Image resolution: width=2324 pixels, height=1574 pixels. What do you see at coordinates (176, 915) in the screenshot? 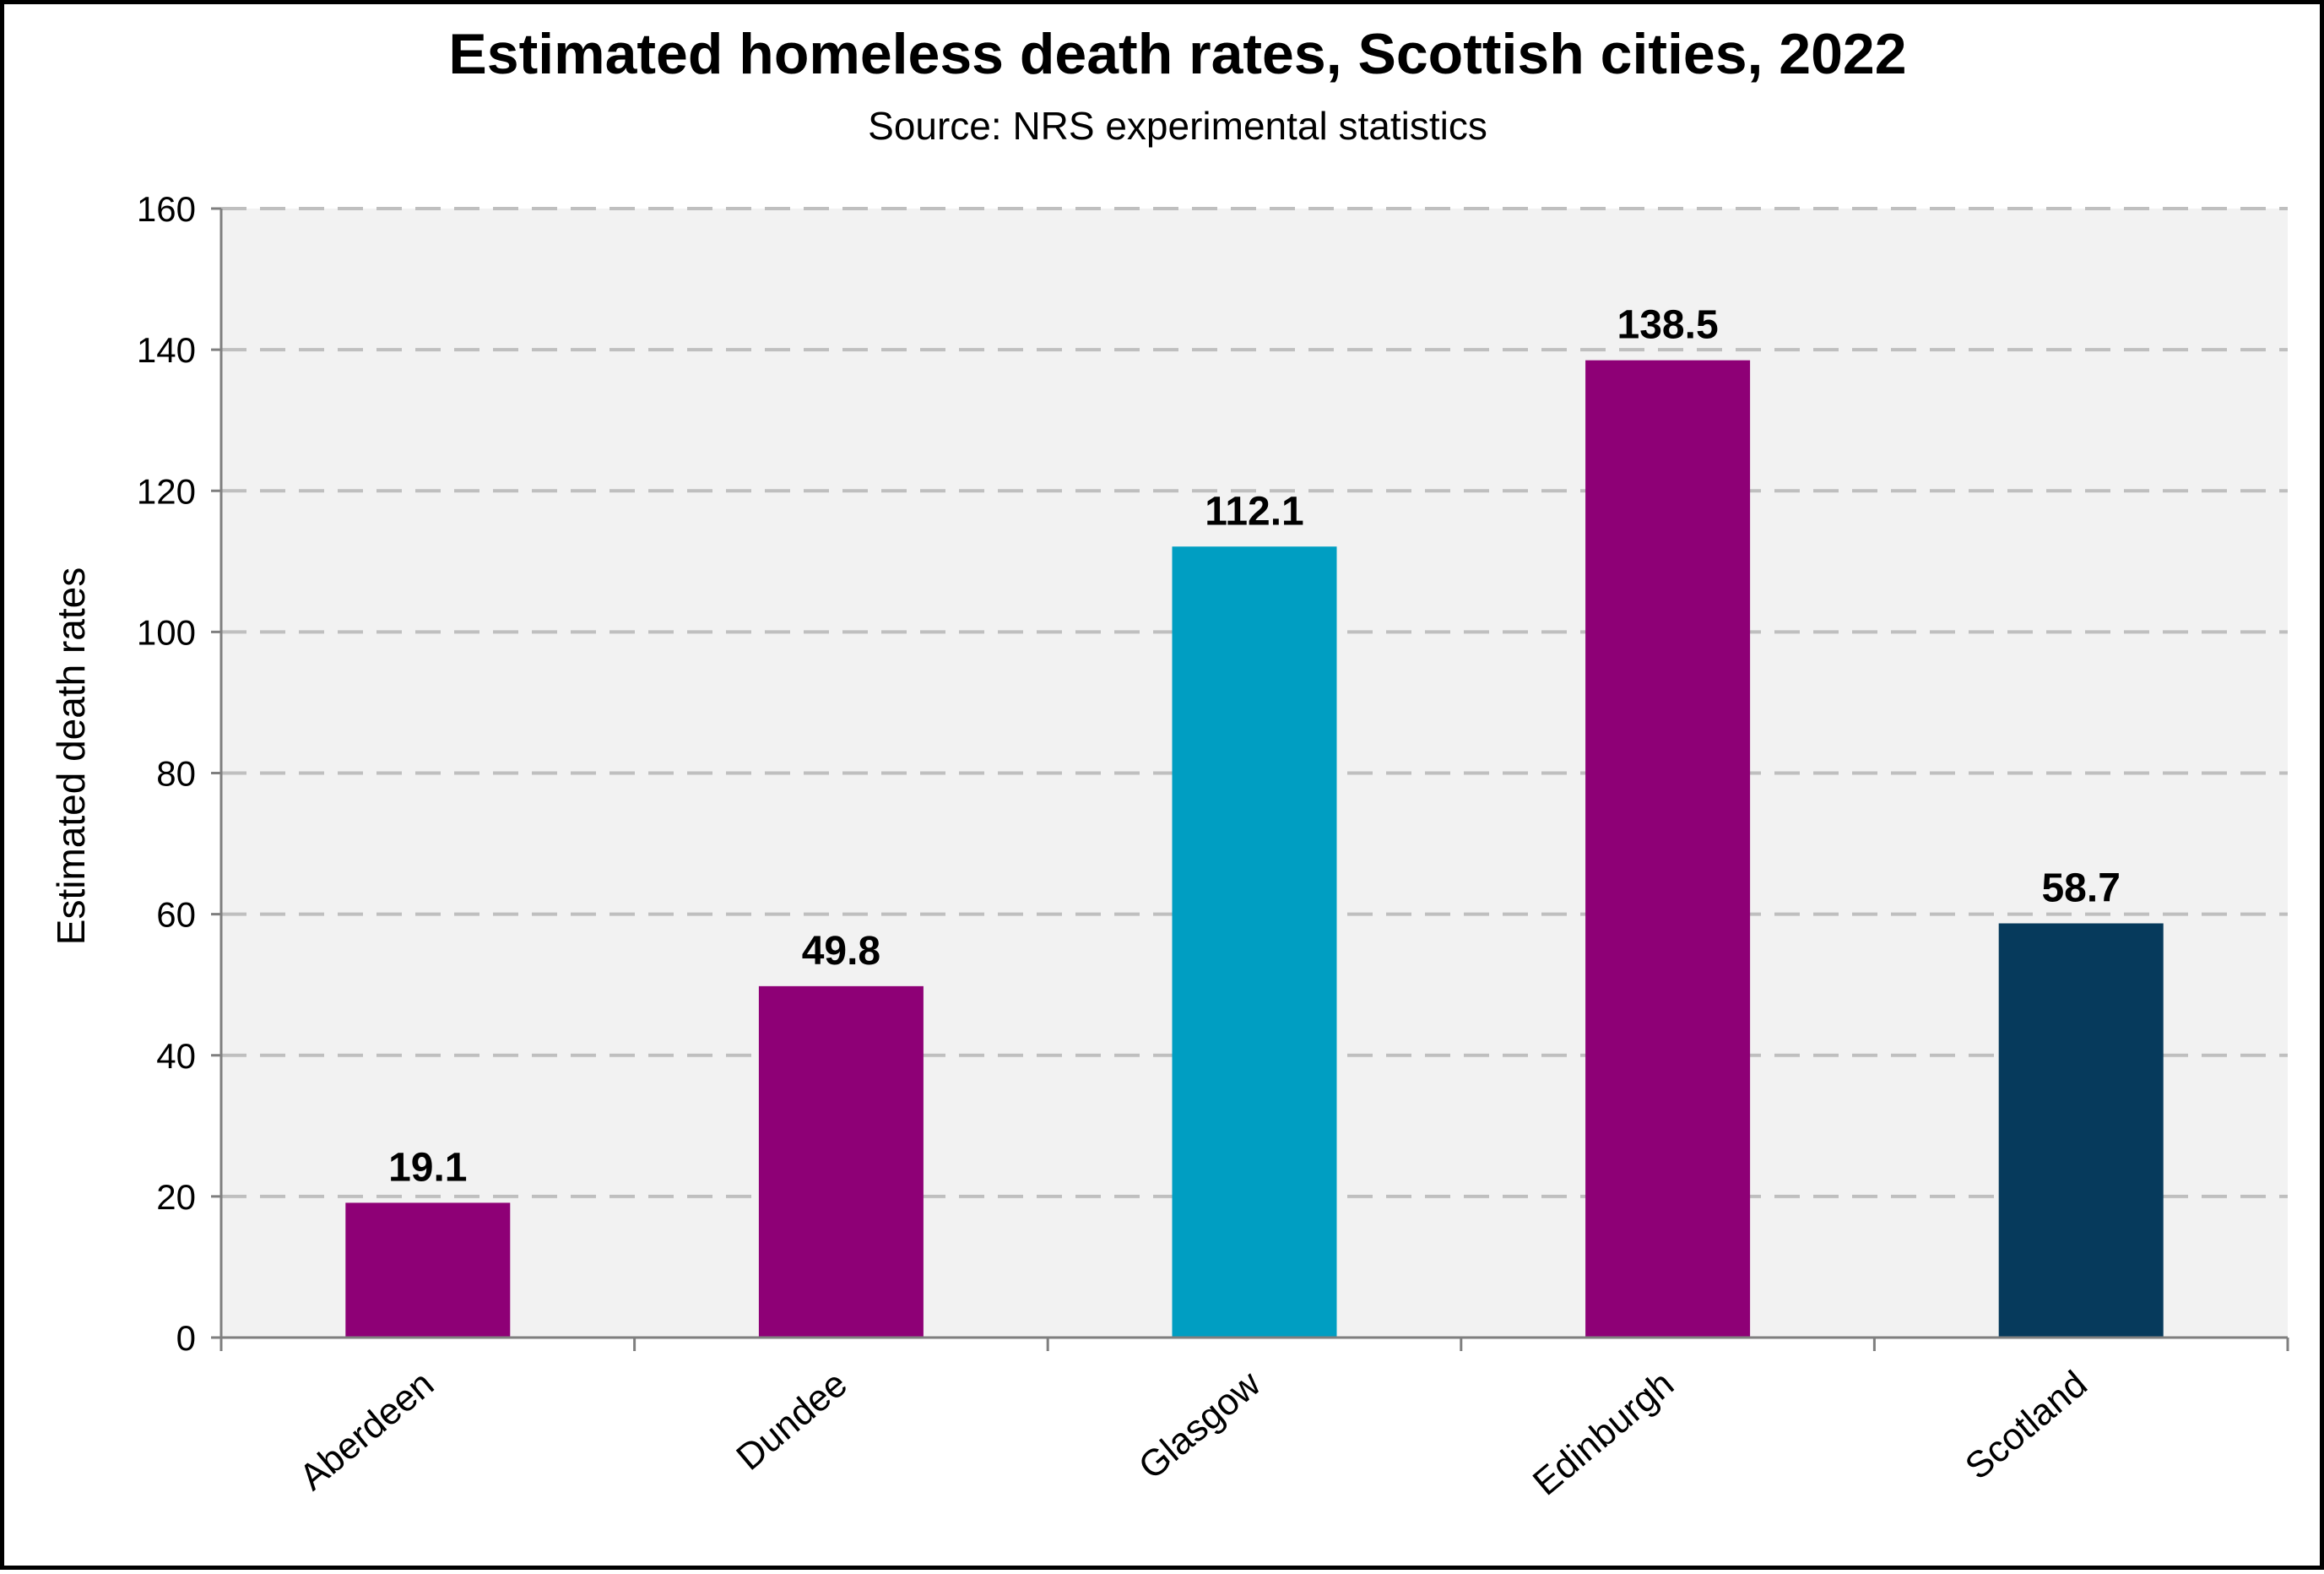
I see `y-tick-label: 60` at bounding box center [176, 915].